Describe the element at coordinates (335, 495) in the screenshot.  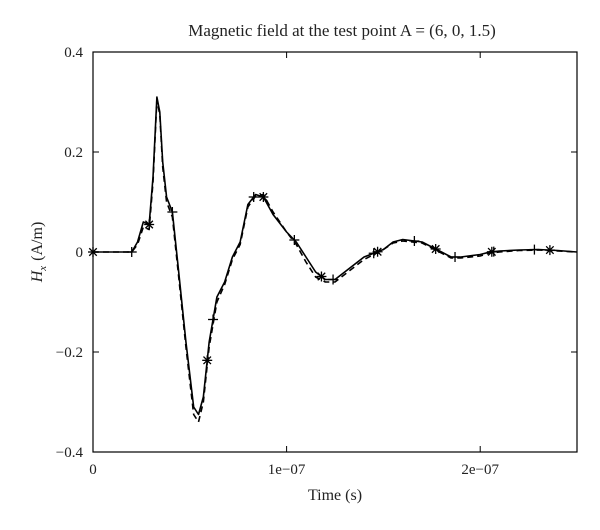
I see `x-axis-label: Time (s)` at that location.